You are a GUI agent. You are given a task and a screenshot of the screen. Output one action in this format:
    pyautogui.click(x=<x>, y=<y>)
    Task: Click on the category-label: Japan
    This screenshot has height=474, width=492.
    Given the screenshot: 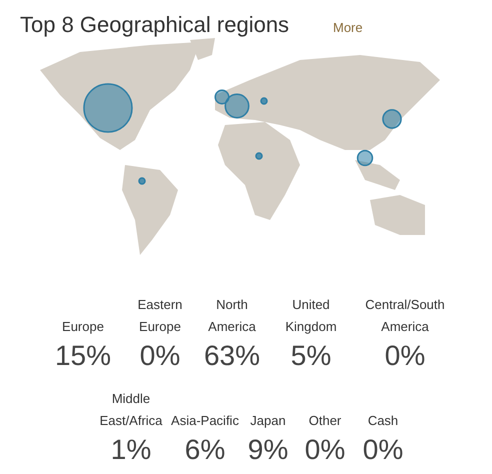 What is the action you would take?
    pyautogui.click(x=268, y=421)
    